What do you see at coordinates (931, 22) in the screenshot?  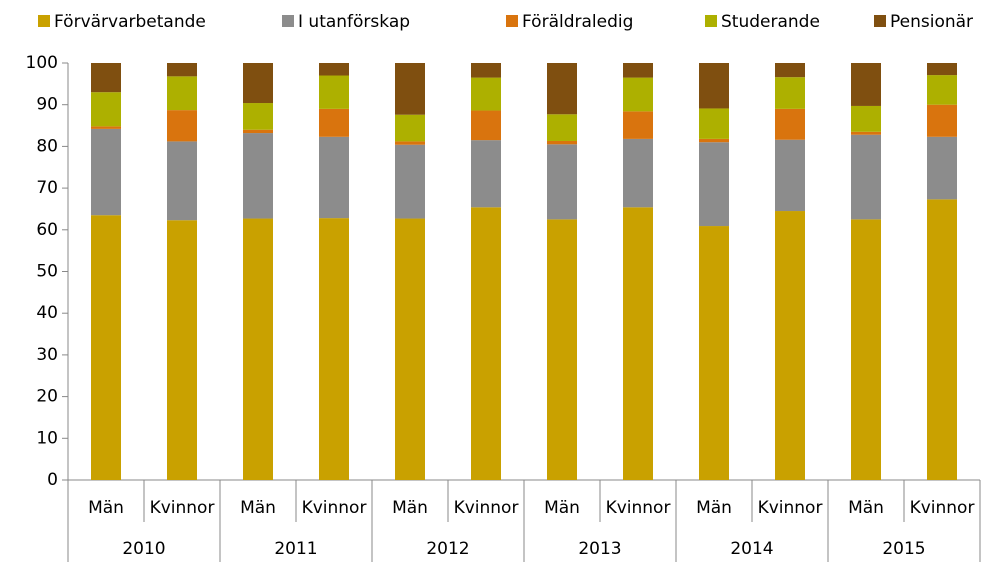 I see `legend-label: Pensionär` at bounding box center [931, 22].